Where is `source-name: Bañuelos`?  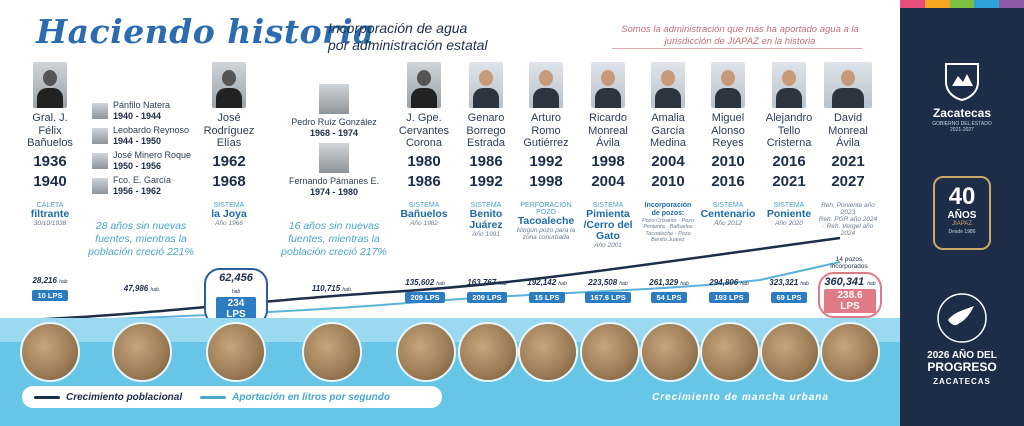
source-name: Bañuelos is located at coordinates (424, 213).